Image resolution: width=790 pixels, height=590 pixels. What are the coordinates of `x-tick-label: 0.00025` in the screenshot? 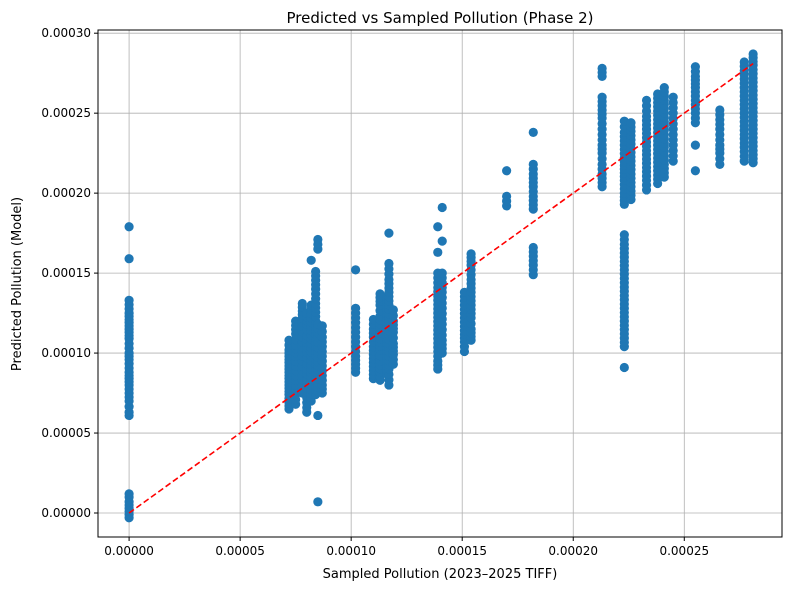 It's located at (684, 551).